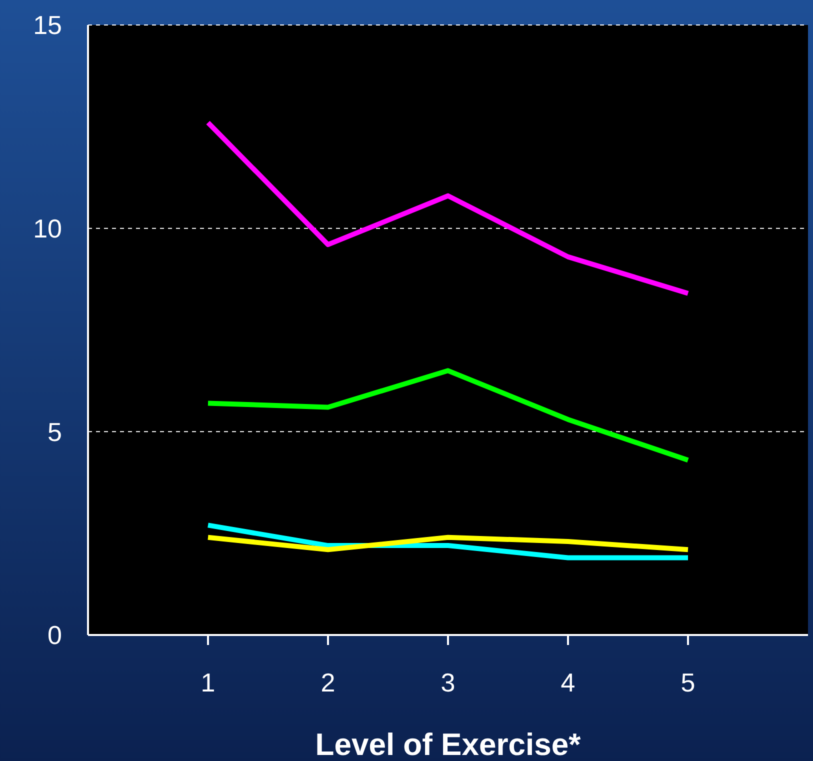 This screenshot has width=813, height=761. What do you see at coordinates (328, 682) in the screenshot?
I see `x-tick-label: 2` at bounding box center [328, 682].